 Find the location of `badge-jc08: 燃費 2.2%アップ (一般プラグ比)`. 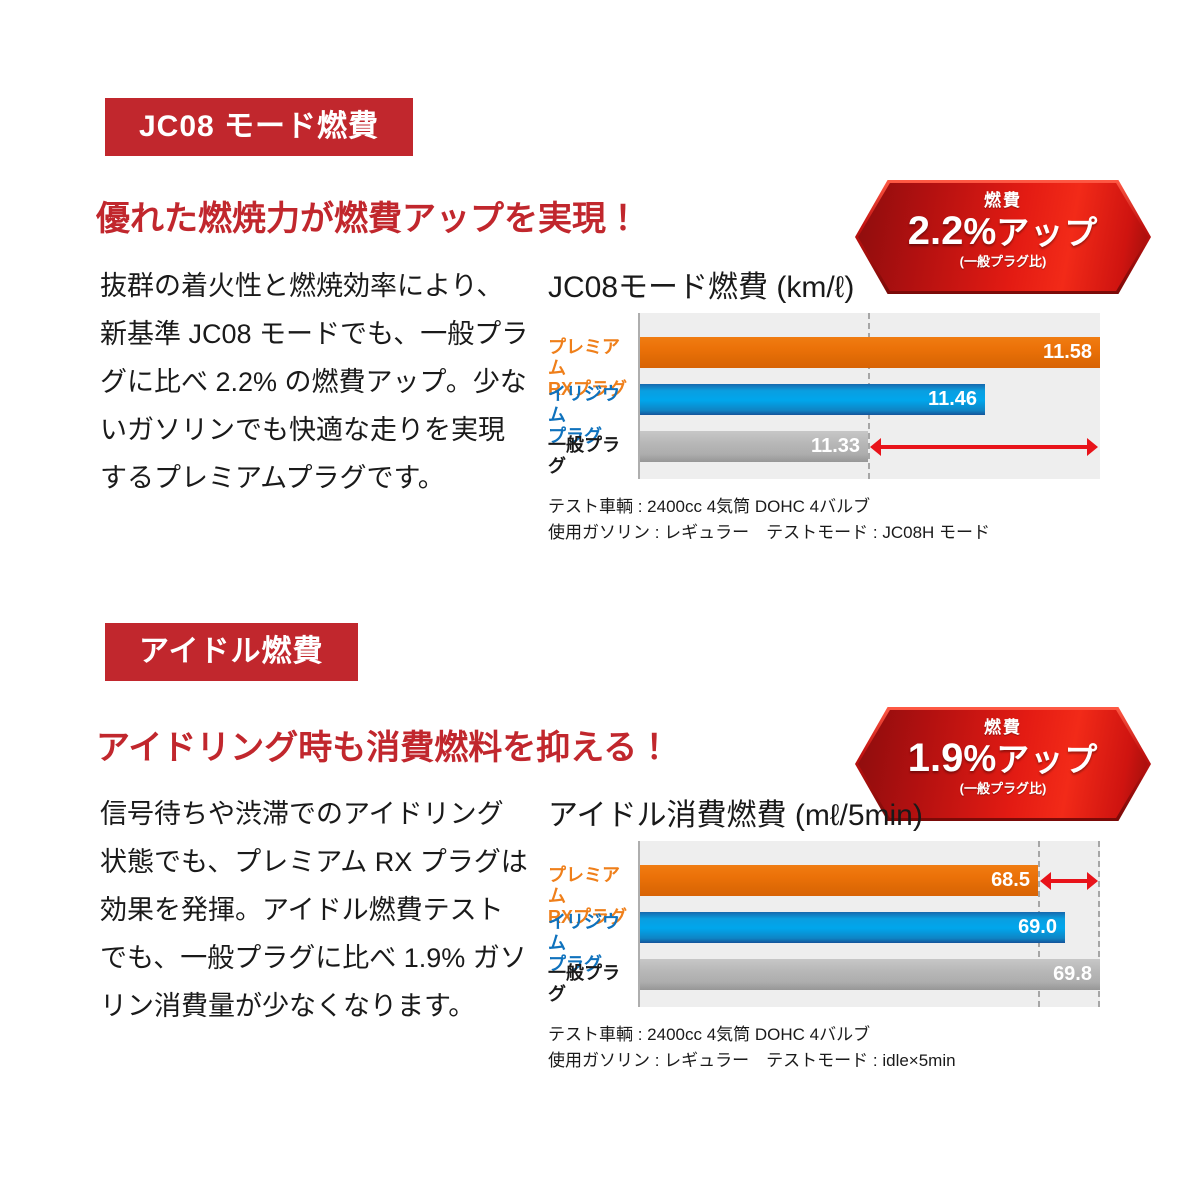

badge-jc08: 燃費 2.2%アップ (一般プラグ比) is located at coordinates (1003, 237).